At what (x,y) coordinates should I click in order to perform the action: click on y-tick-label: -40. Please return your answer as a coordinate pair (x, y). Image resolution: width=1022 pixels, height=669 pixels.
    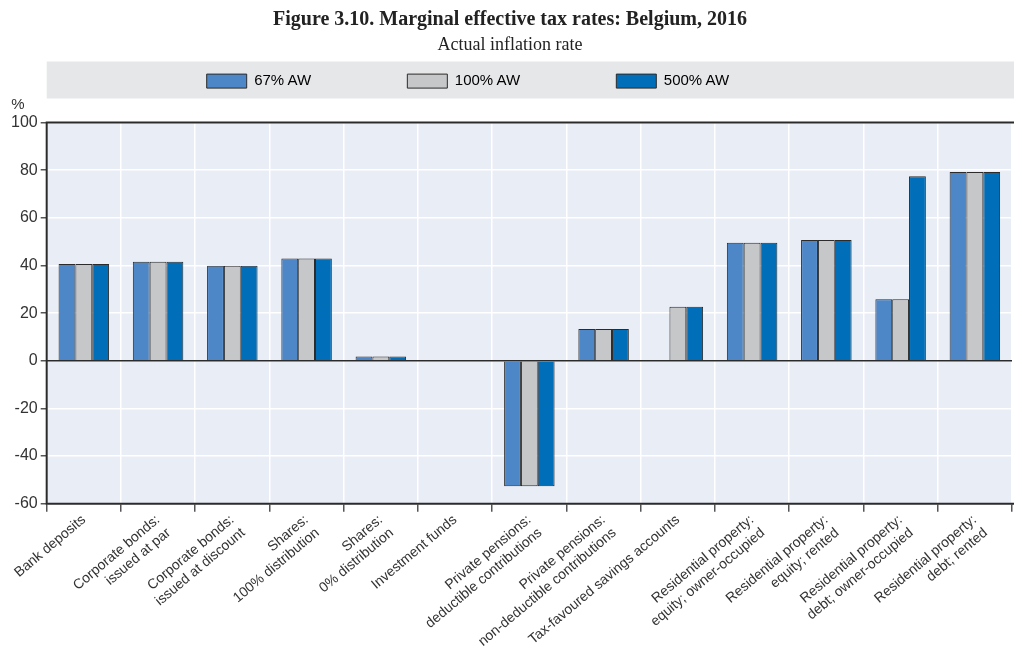
    Looking at the image, I should click on (26, 455).